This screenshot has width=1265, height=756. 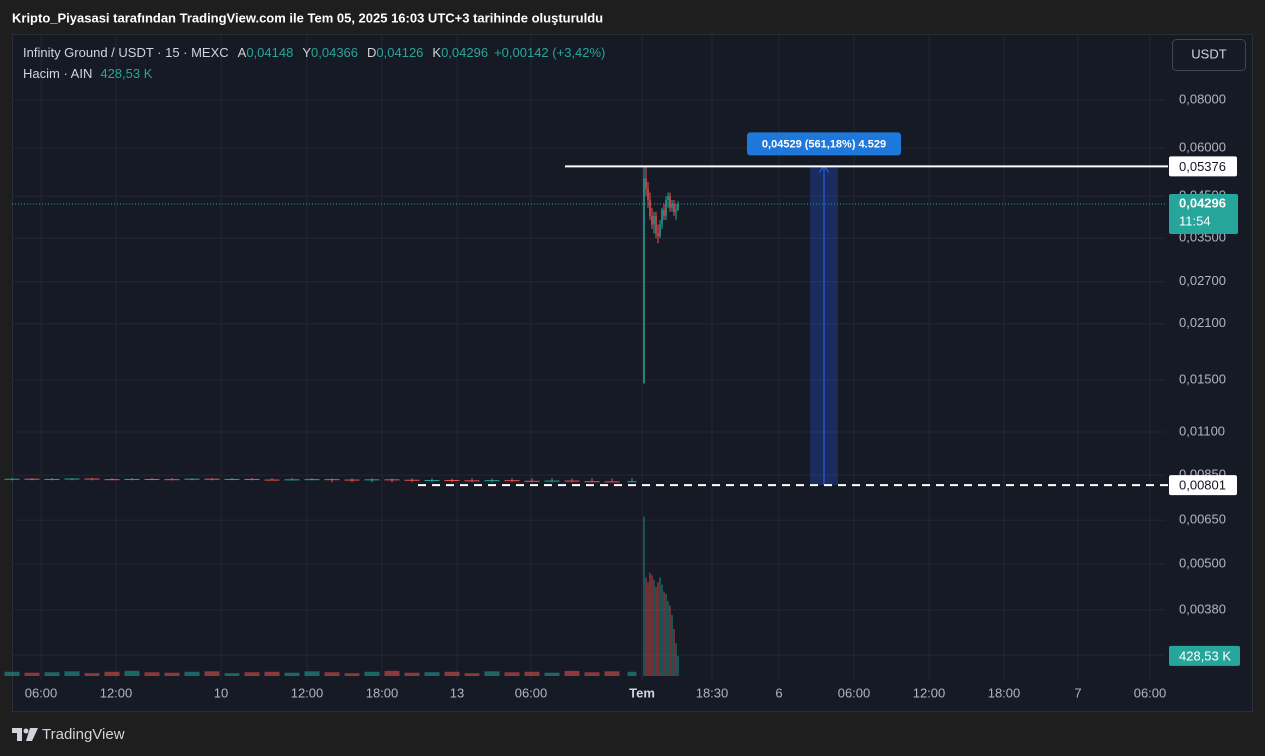 I want to click on volume-title: Hacim · AIN, so click(x=57, y=73).